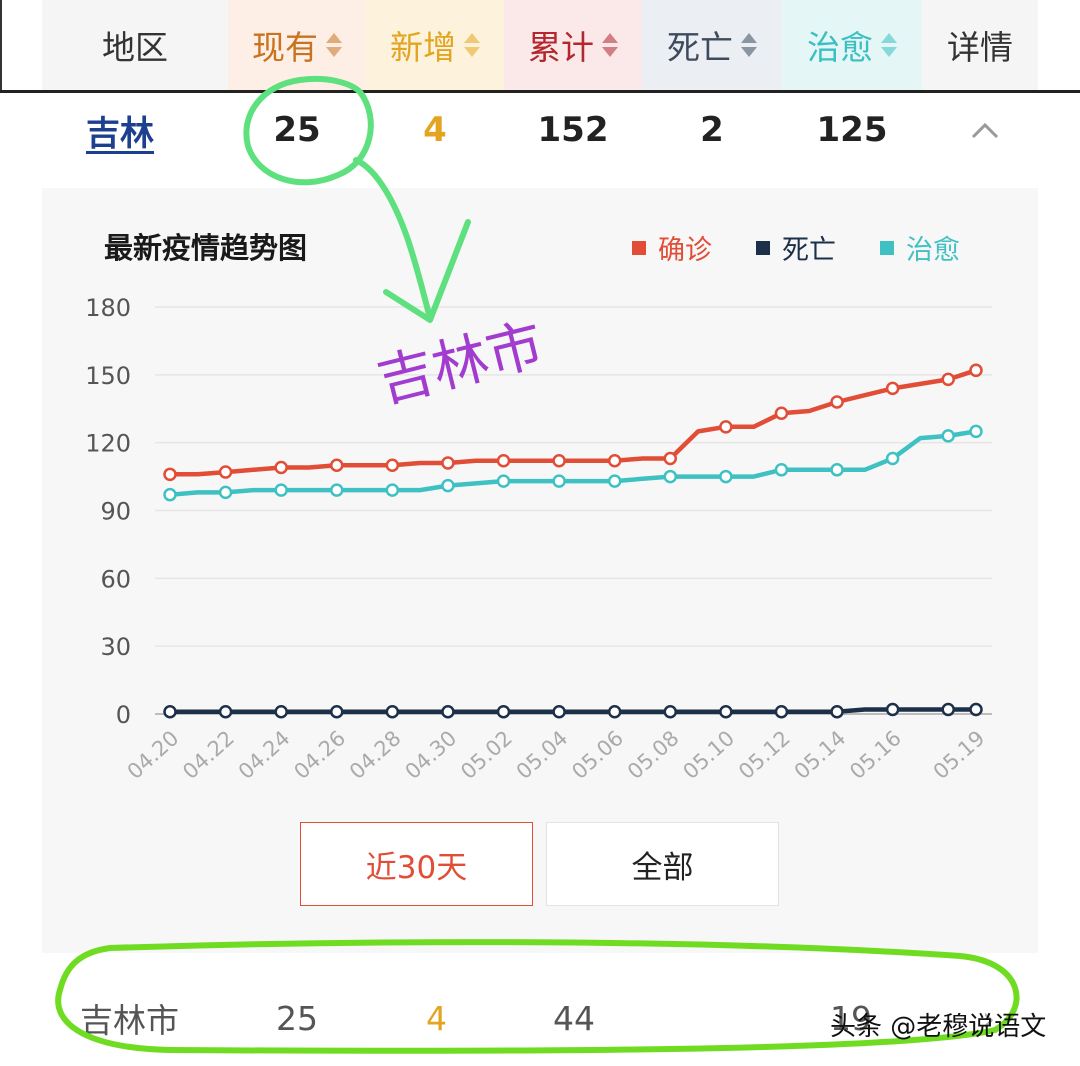 This screenshot has width=1080, height=1066. Describe the element at coordinates (933, 250) in the screenshot. I see `legend-label-cured: 治愈` at that location.